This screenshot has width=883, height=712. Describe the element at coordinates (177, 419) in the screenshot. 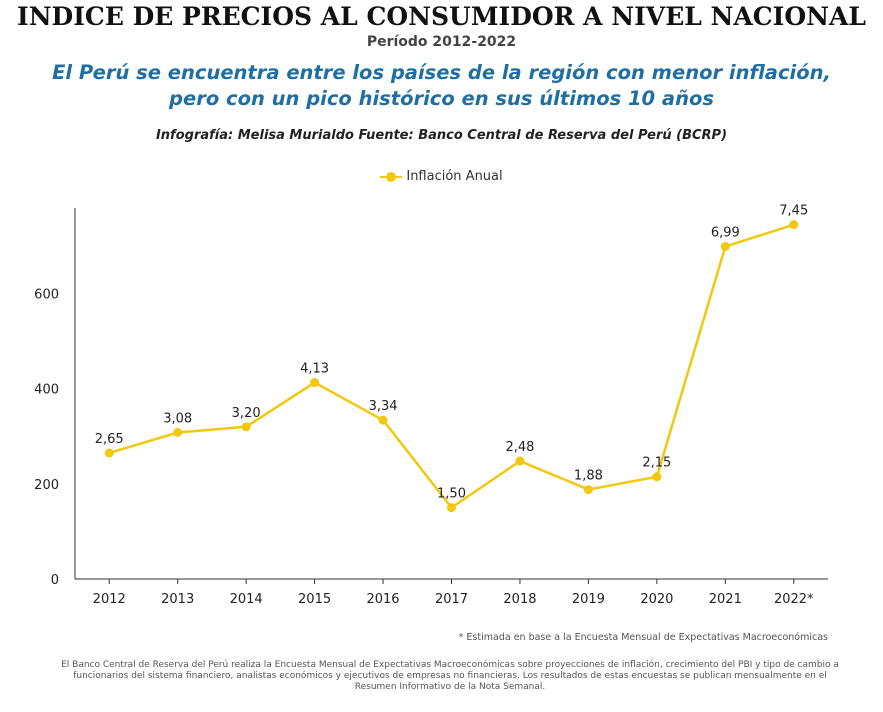

I see `data-label: 3,08` at that location.